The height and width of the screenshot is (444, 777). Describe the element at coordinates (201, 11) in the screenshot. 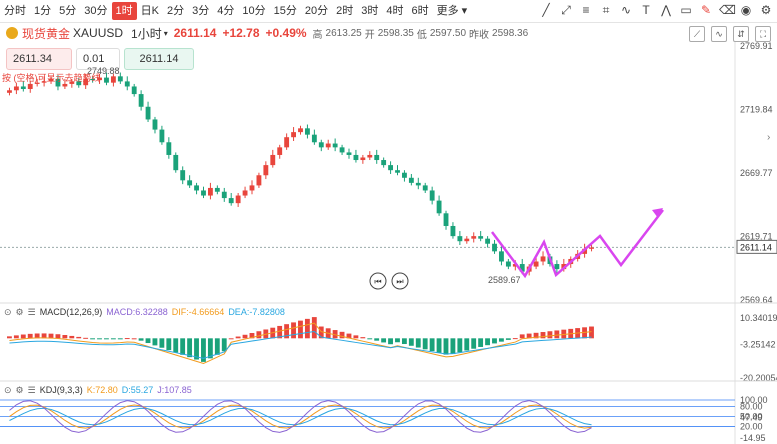

I see `timeframe-tab: 3分` at that location.